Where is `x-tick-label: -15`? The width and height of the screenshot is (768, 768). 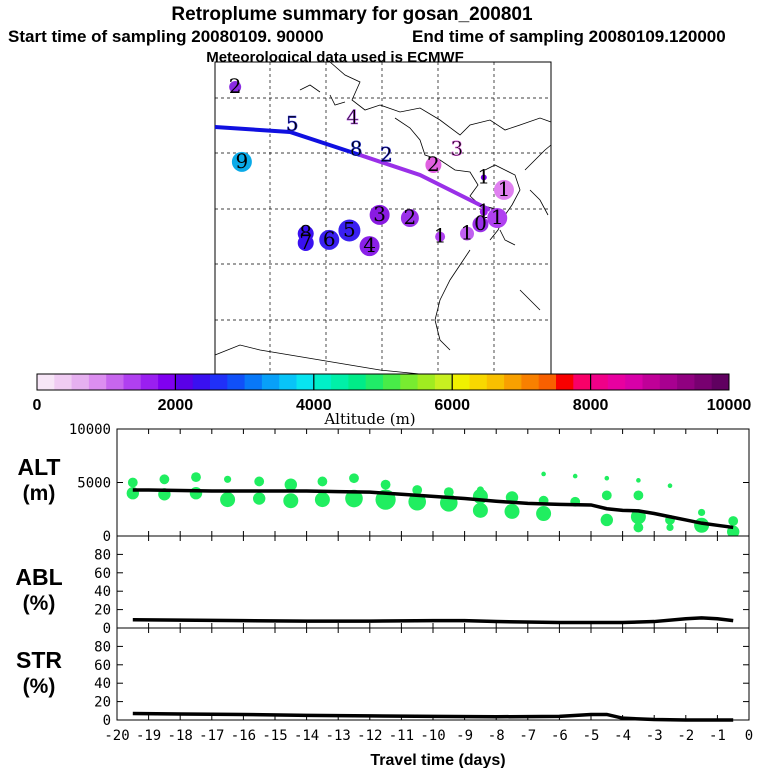
x-tick-label: -15 is located at coordinates (274, 736).